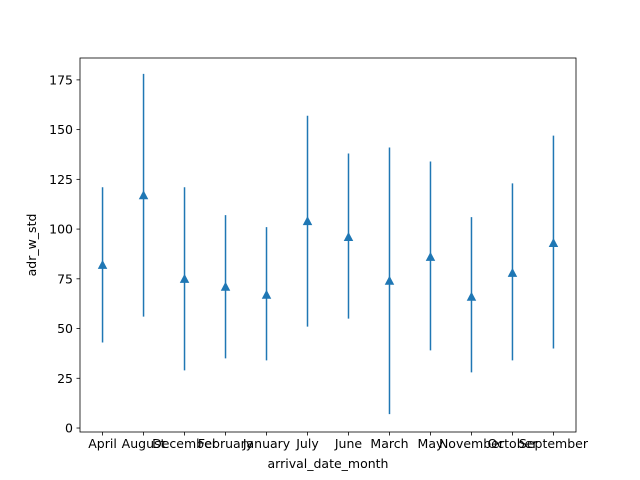 This screenshot has height=480, width=640. What do you see at coordinates (185, 443) in the screenshot?
I see `x-tick-label: December` at bounding box center [185, 443].